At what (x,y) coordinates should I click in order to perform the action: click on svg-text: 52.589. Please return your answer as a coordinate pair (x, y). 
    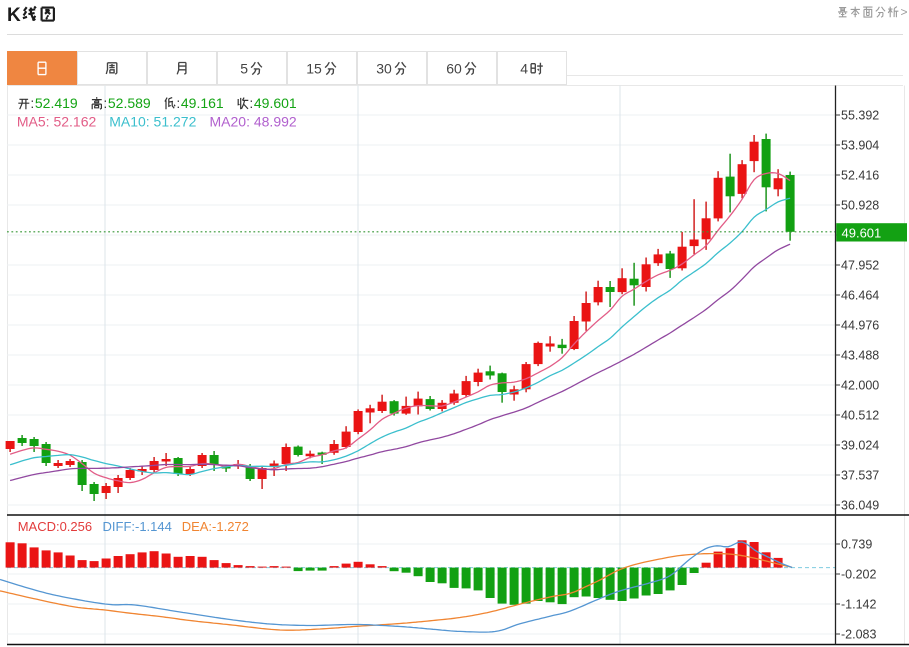
    Looking at the image, I should click on (129, 103).